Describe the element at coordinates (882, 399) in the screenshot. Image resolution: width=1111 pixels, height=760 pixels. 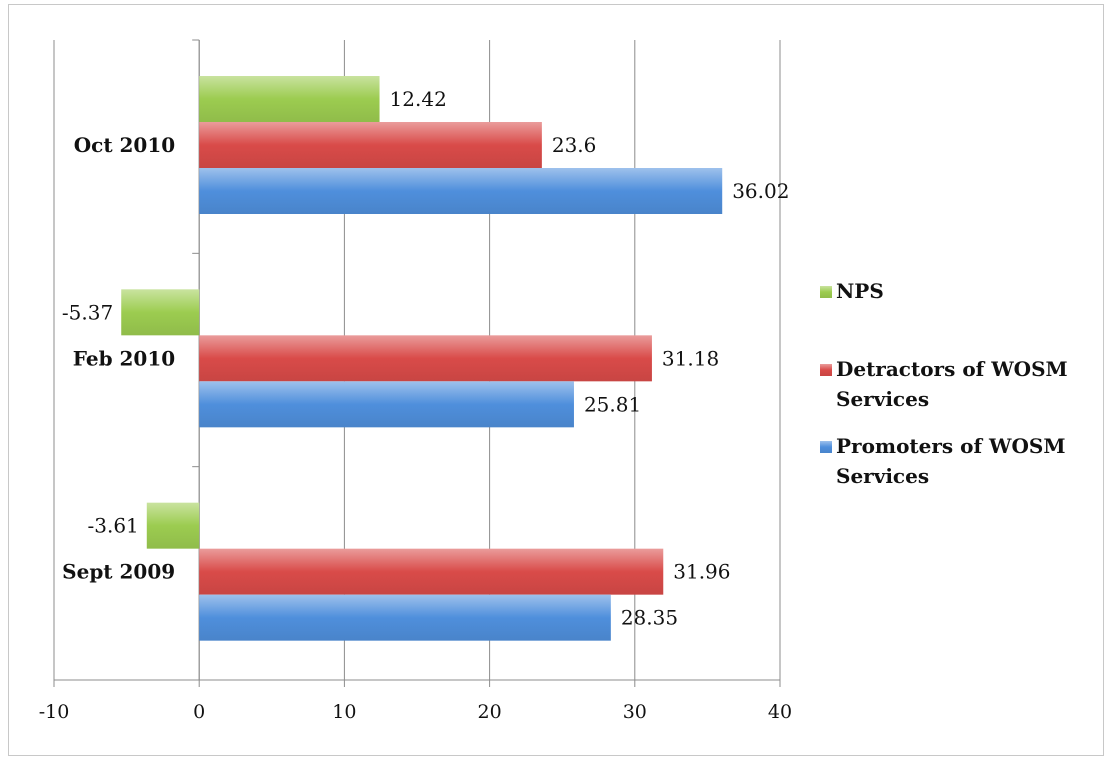
I see `legend-label-detractors-of-wosm-services: Services` at that location.